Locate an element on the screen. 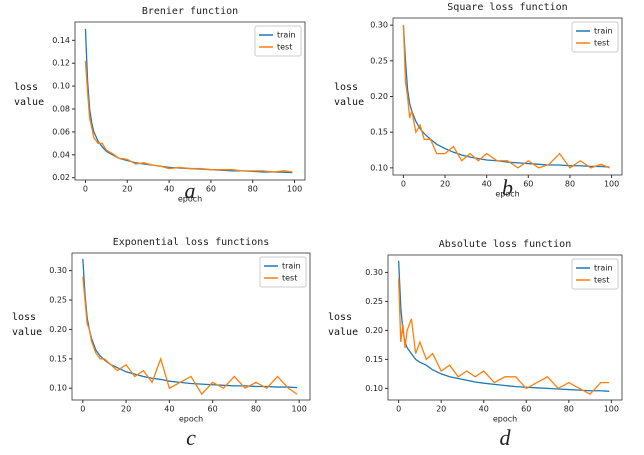 The image size is (644, 455). y-tick-label: 0.04 is located at coordinates (61, 154).